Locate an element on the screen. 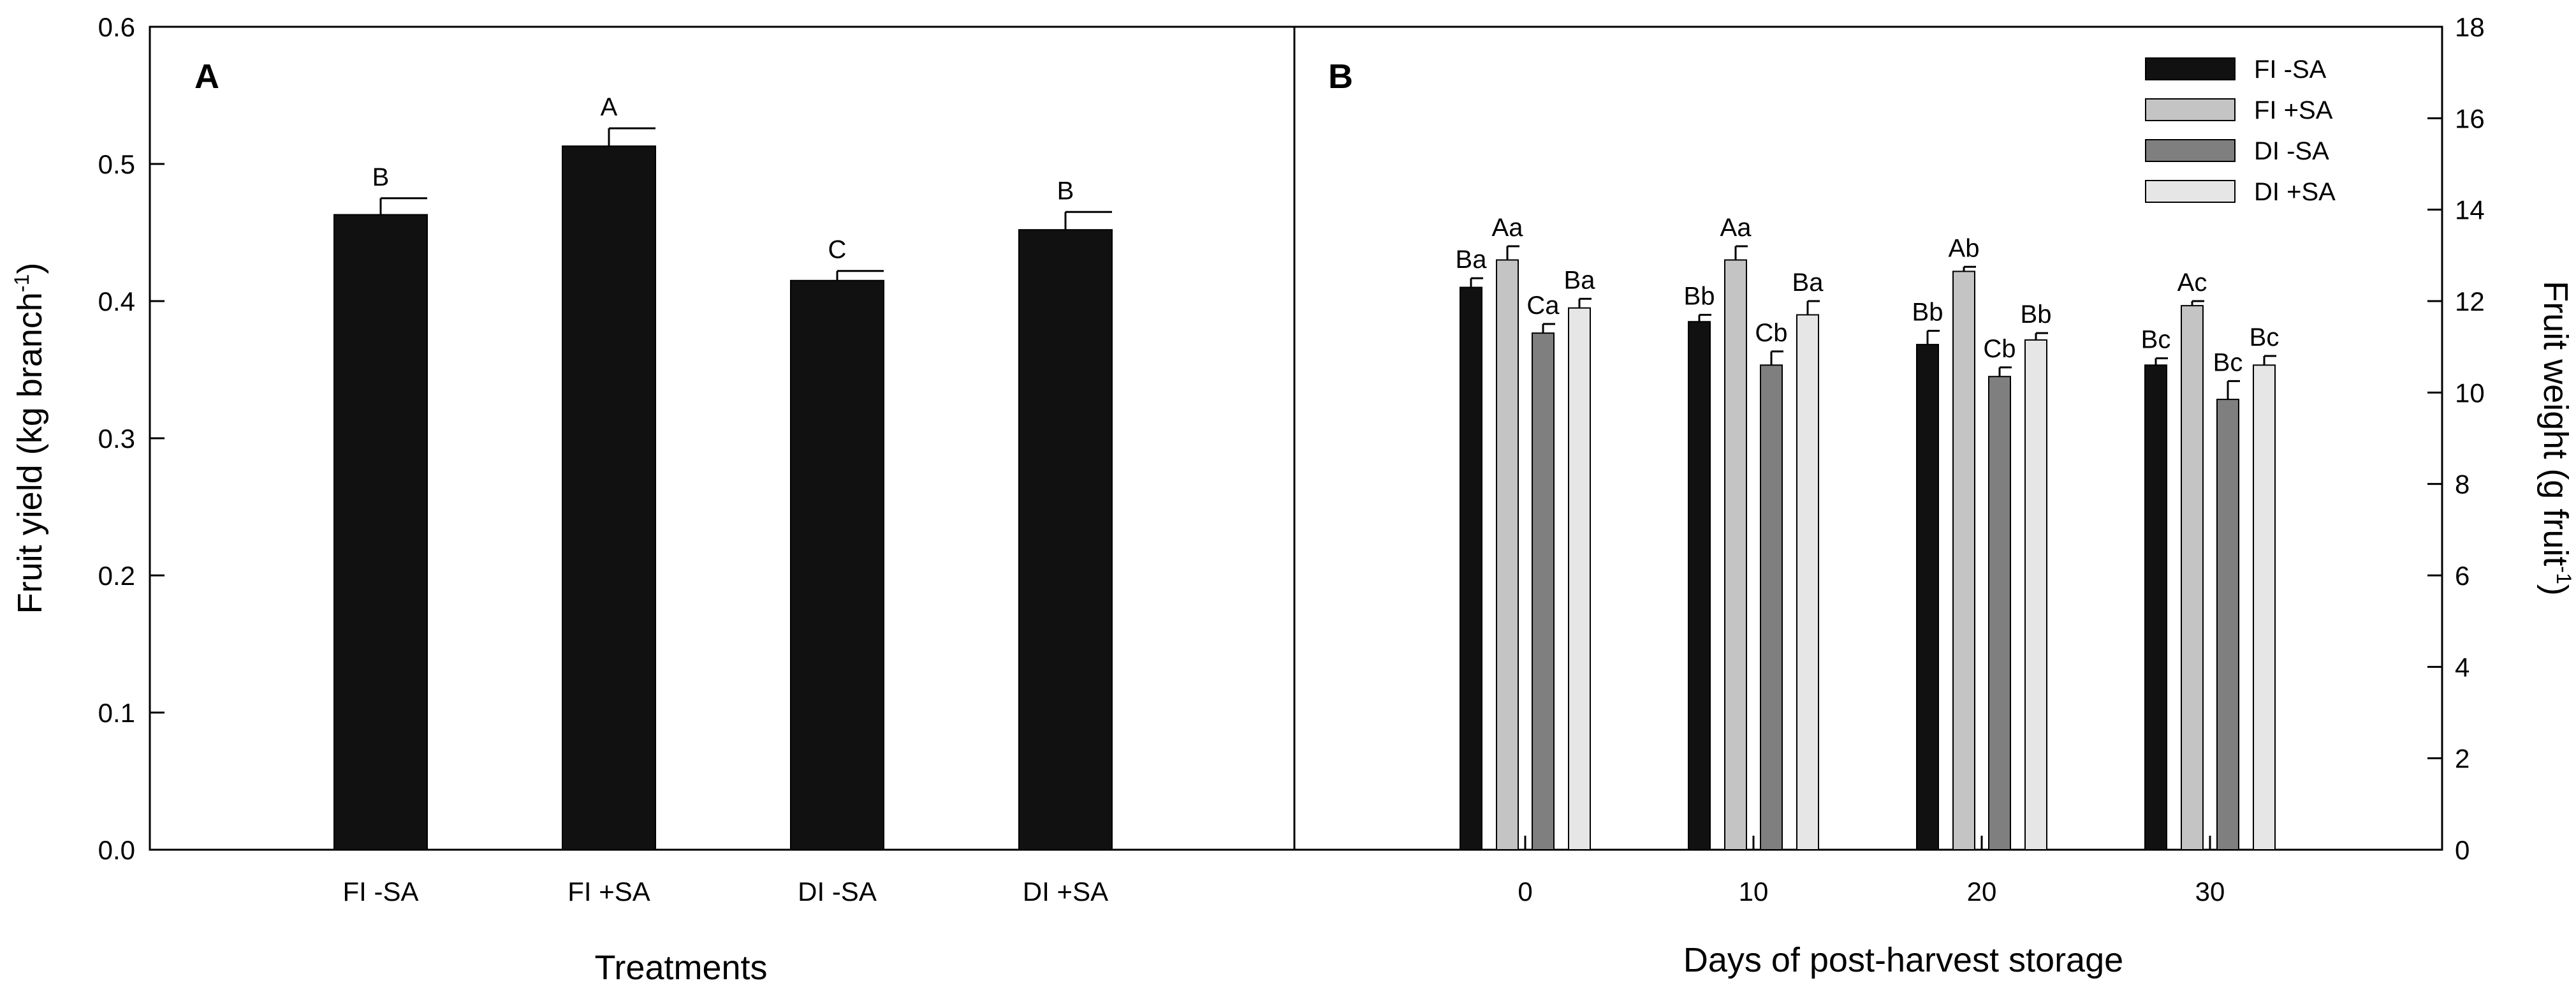  panel-a-x-tick-label: FI -SA is located at coordinates (380, 892).